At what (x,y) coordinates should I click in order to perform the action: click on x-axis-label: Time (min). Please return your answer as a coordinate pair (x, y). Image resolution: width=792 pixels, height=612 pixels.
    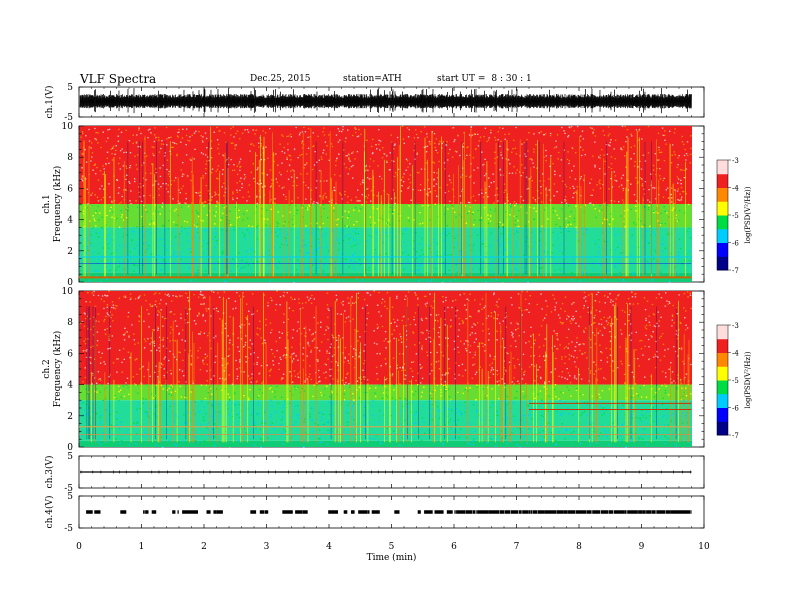
    Looking at the image, I should click on (392, 557).